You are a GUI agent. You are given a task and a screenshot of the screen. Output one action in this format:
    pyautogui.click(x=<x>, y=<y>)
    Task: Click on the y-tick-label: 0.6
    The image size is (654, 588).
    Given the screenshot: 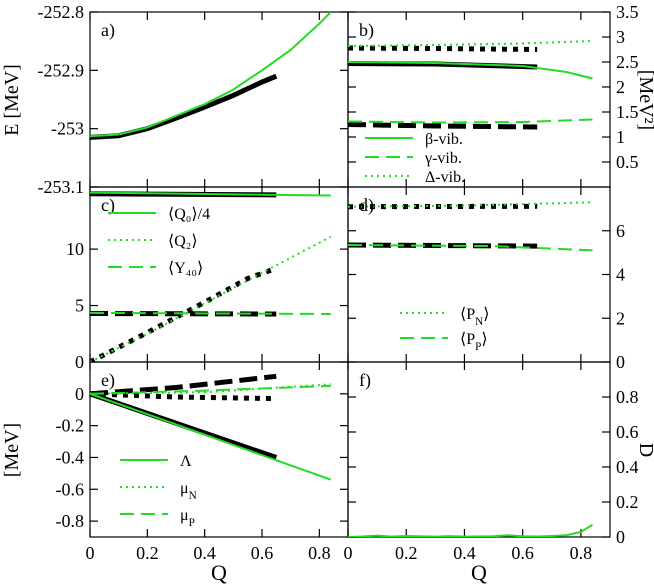 What is the action you would take?
    pyautogui.click(x=627, y=432)
    